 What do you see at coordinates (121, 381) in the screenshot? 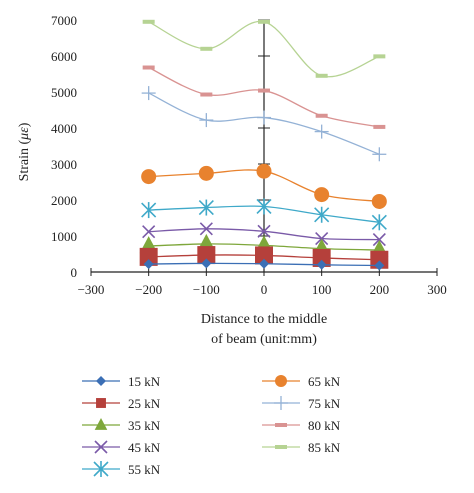
I see `legend-item-0: 15 kN` at bounding box center [121, 381].